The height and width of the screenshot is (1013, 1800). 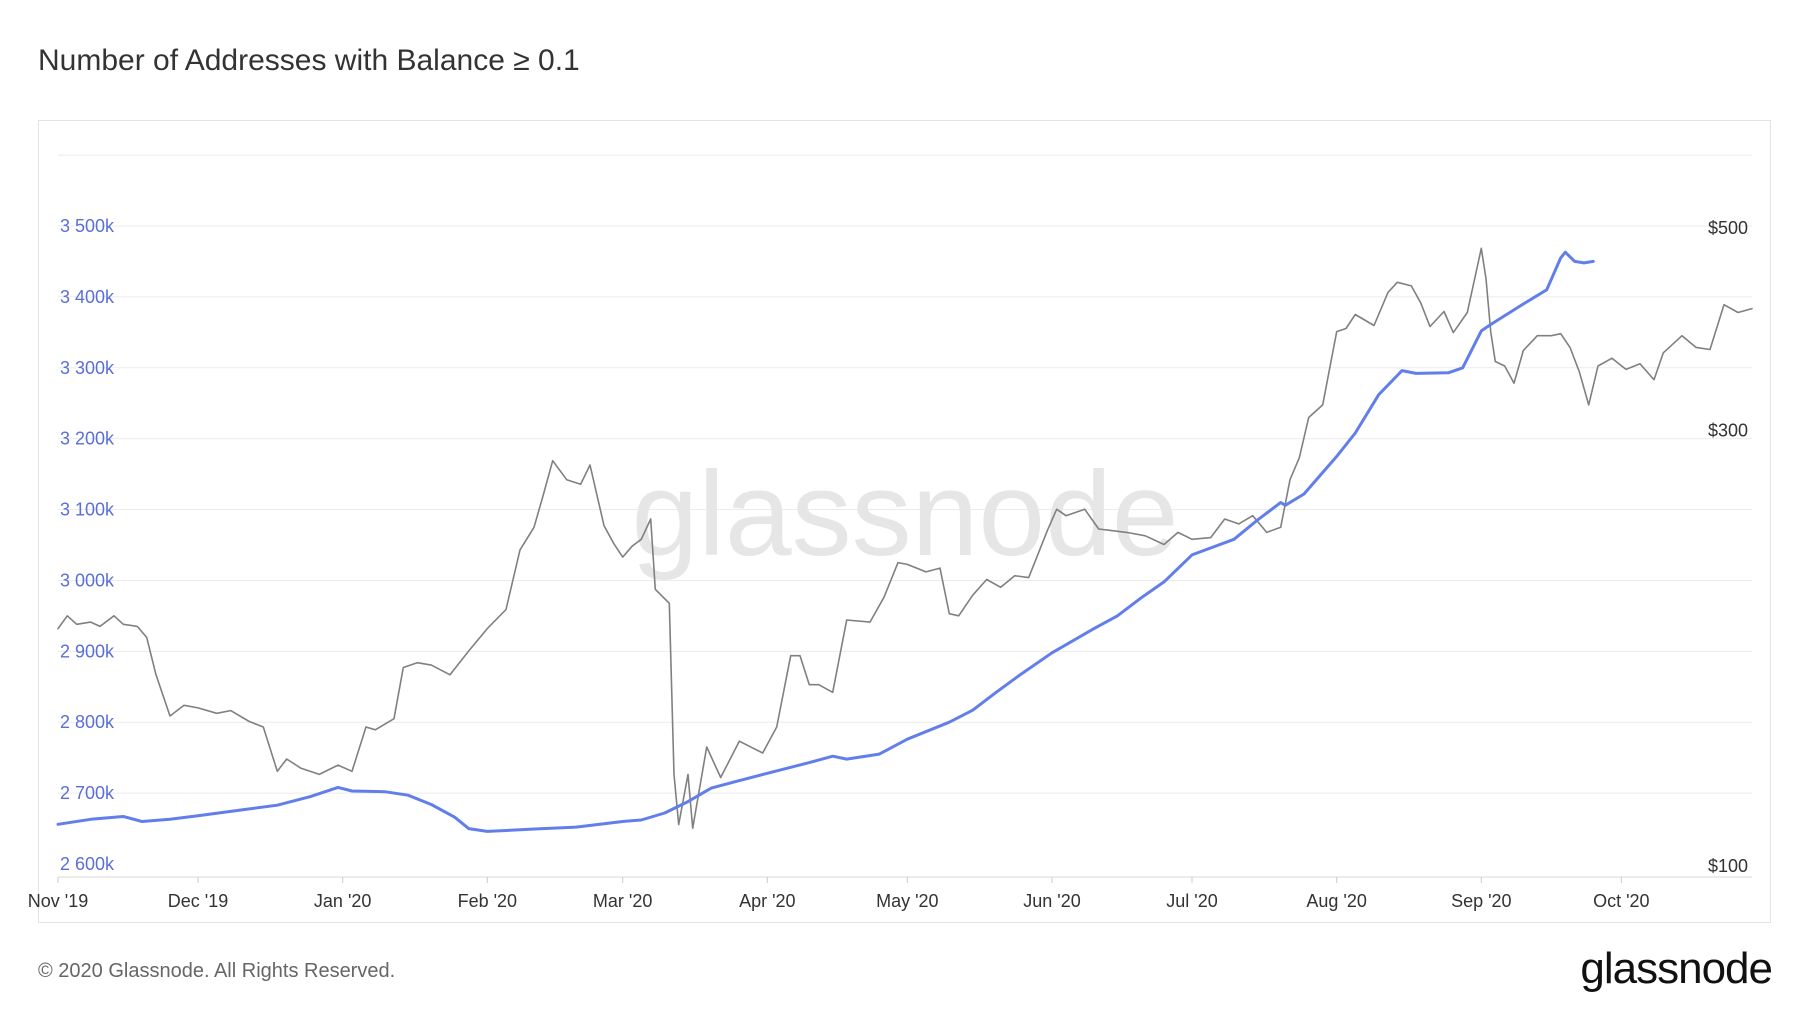 What do you see at coordinates (87, 722) in the screenshot?
I see `y-left-tick-label: 2 800k` at bounding box center [87, 722].